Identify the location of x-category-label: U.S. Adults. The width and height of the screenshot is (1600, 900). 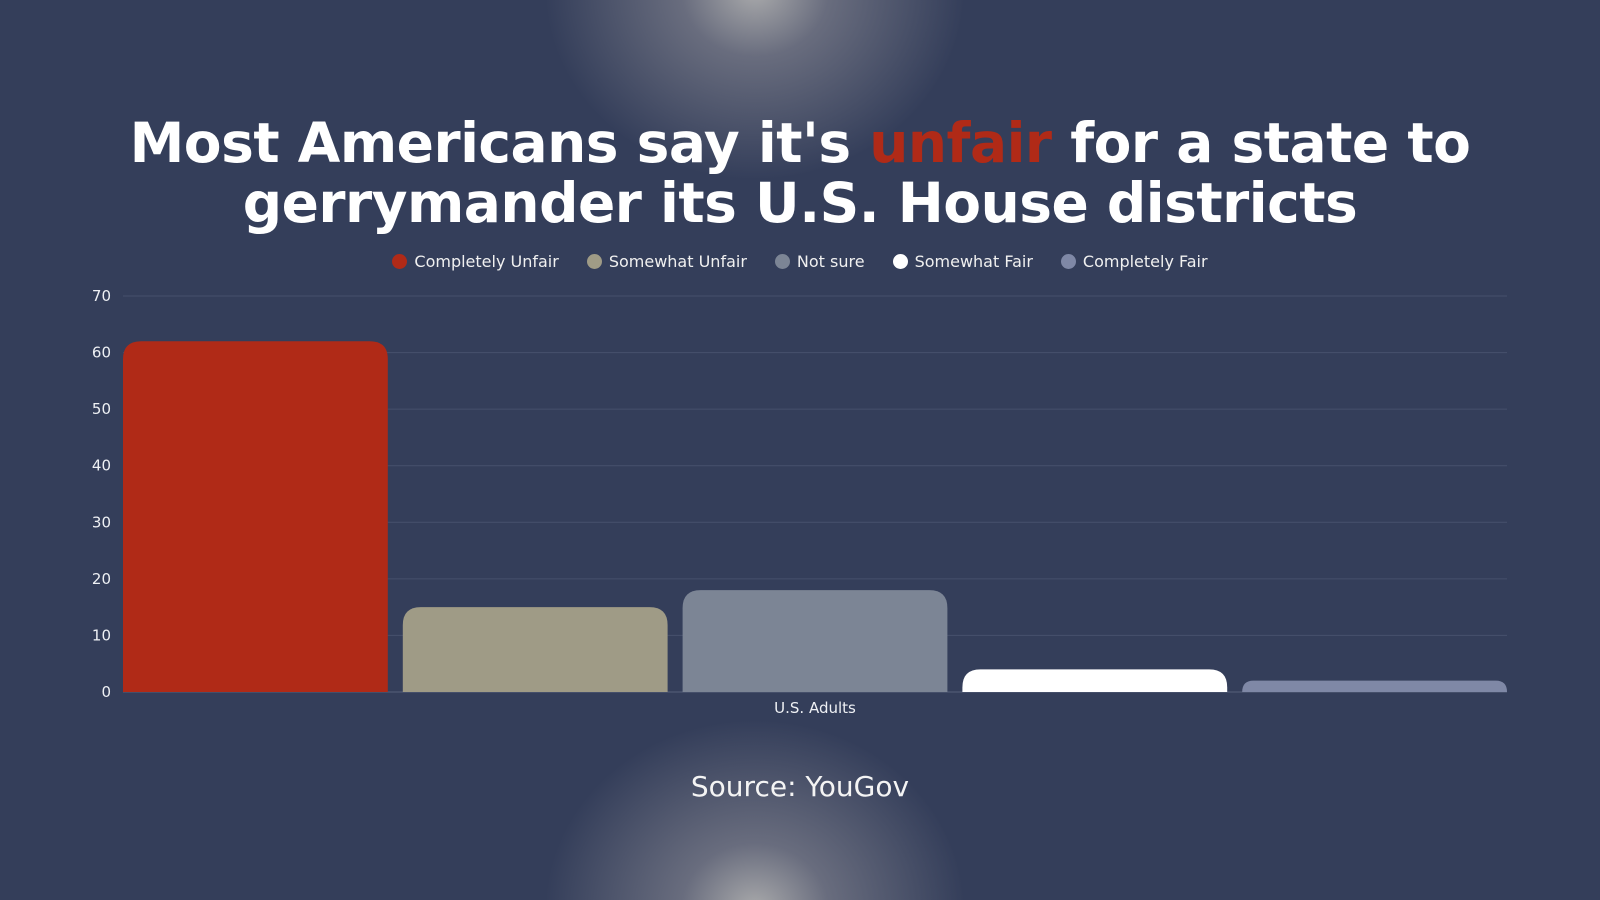
(815, 708).